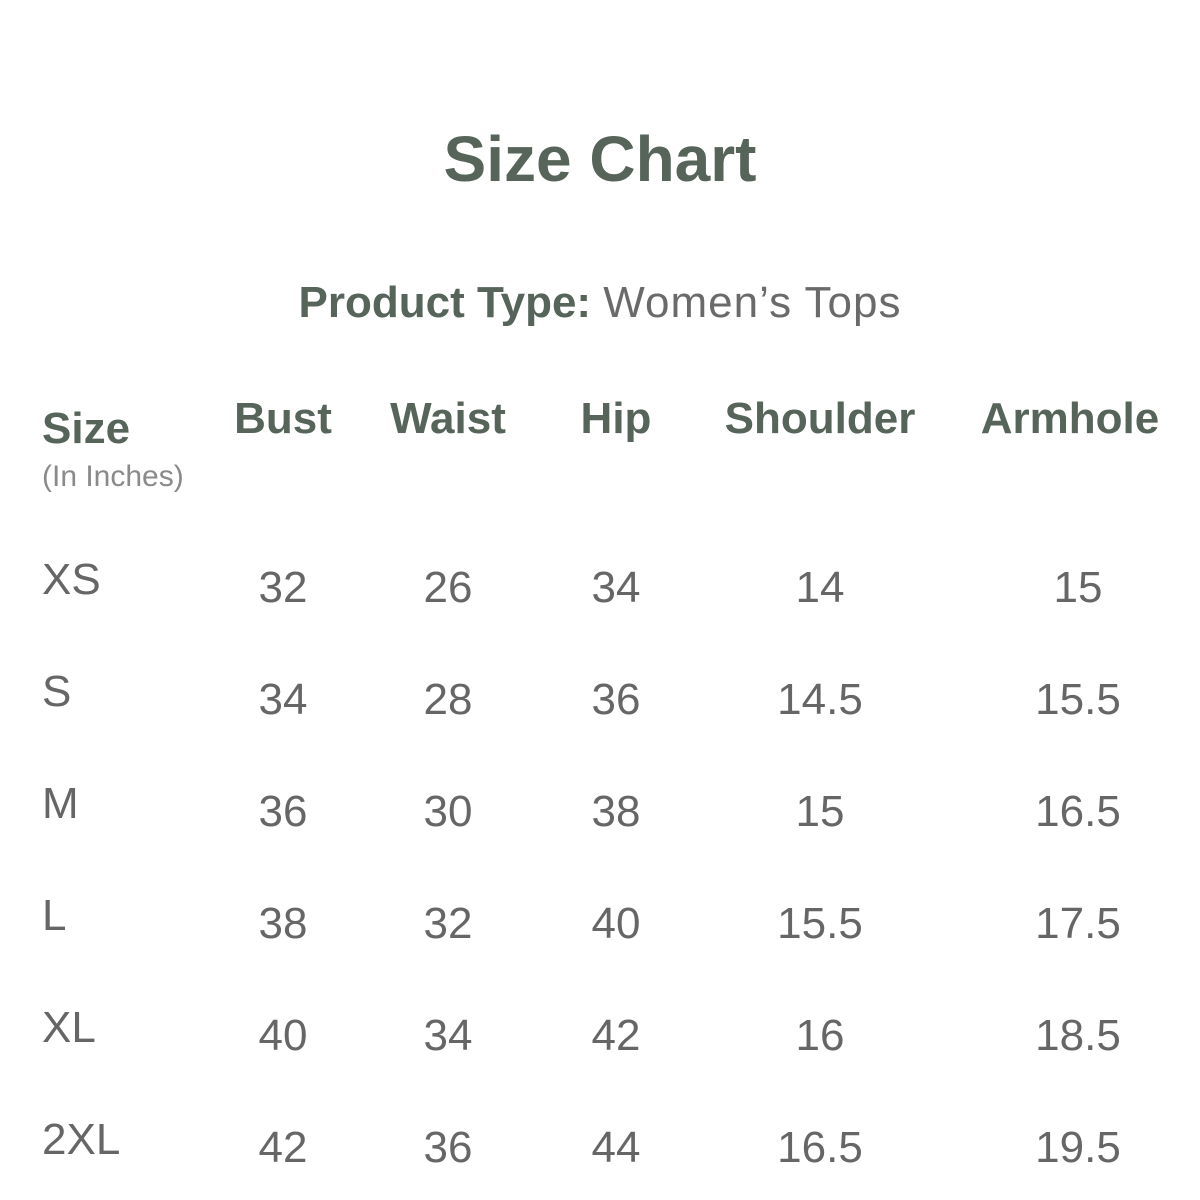 This screenshot has width=1200, height=1200. What do you see at coordinates (820, 923) in the screenshot?
I see `shoulder-value: 15.5` at bounding box center [820, 923].